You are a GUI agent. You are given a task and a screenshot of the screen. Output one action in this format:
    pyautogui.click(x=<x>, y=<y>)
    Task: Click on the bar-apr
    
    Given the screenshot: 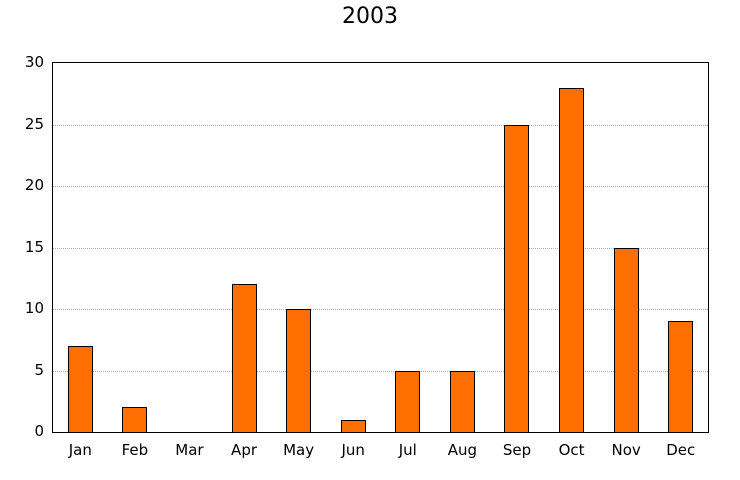 What is the action you would take?
    pyautogui.click(x=244, y=358)
    